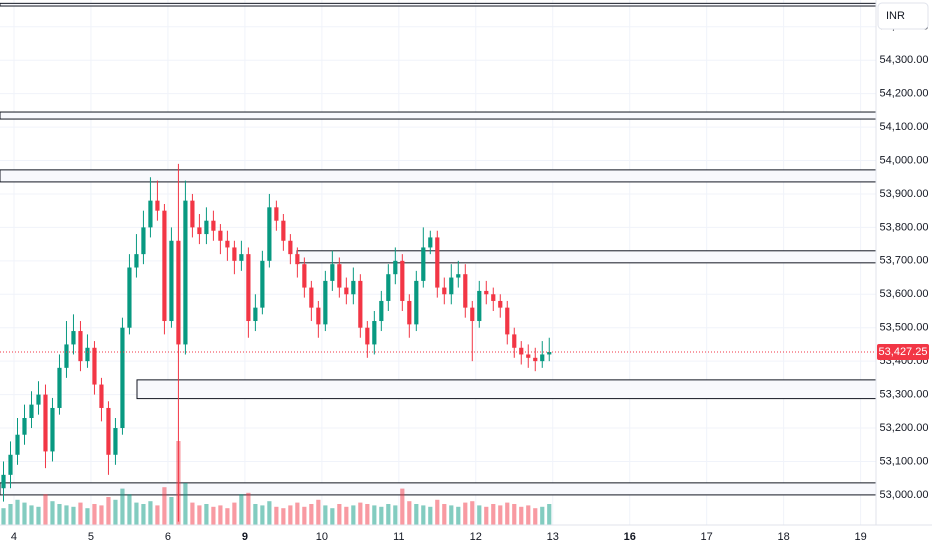 The height and width of the screenshot is (550, 932). What do you see at coordinates (904, 160) in the screenshot?
I see `y-tick-label: 54,000.00` at bounding box center [904, 160].